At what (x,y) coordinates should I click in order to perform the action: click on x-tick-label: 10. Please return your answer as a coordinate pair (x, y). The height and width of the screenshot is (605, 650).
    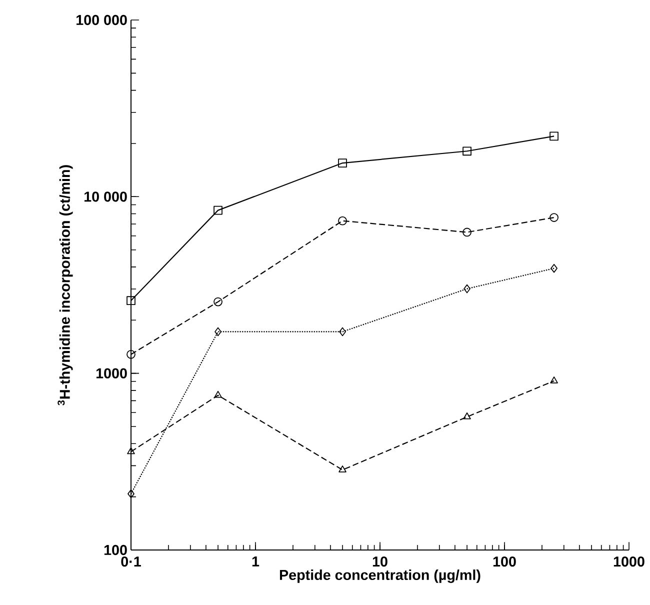
    Looking at the image, I should click on (380, 561).